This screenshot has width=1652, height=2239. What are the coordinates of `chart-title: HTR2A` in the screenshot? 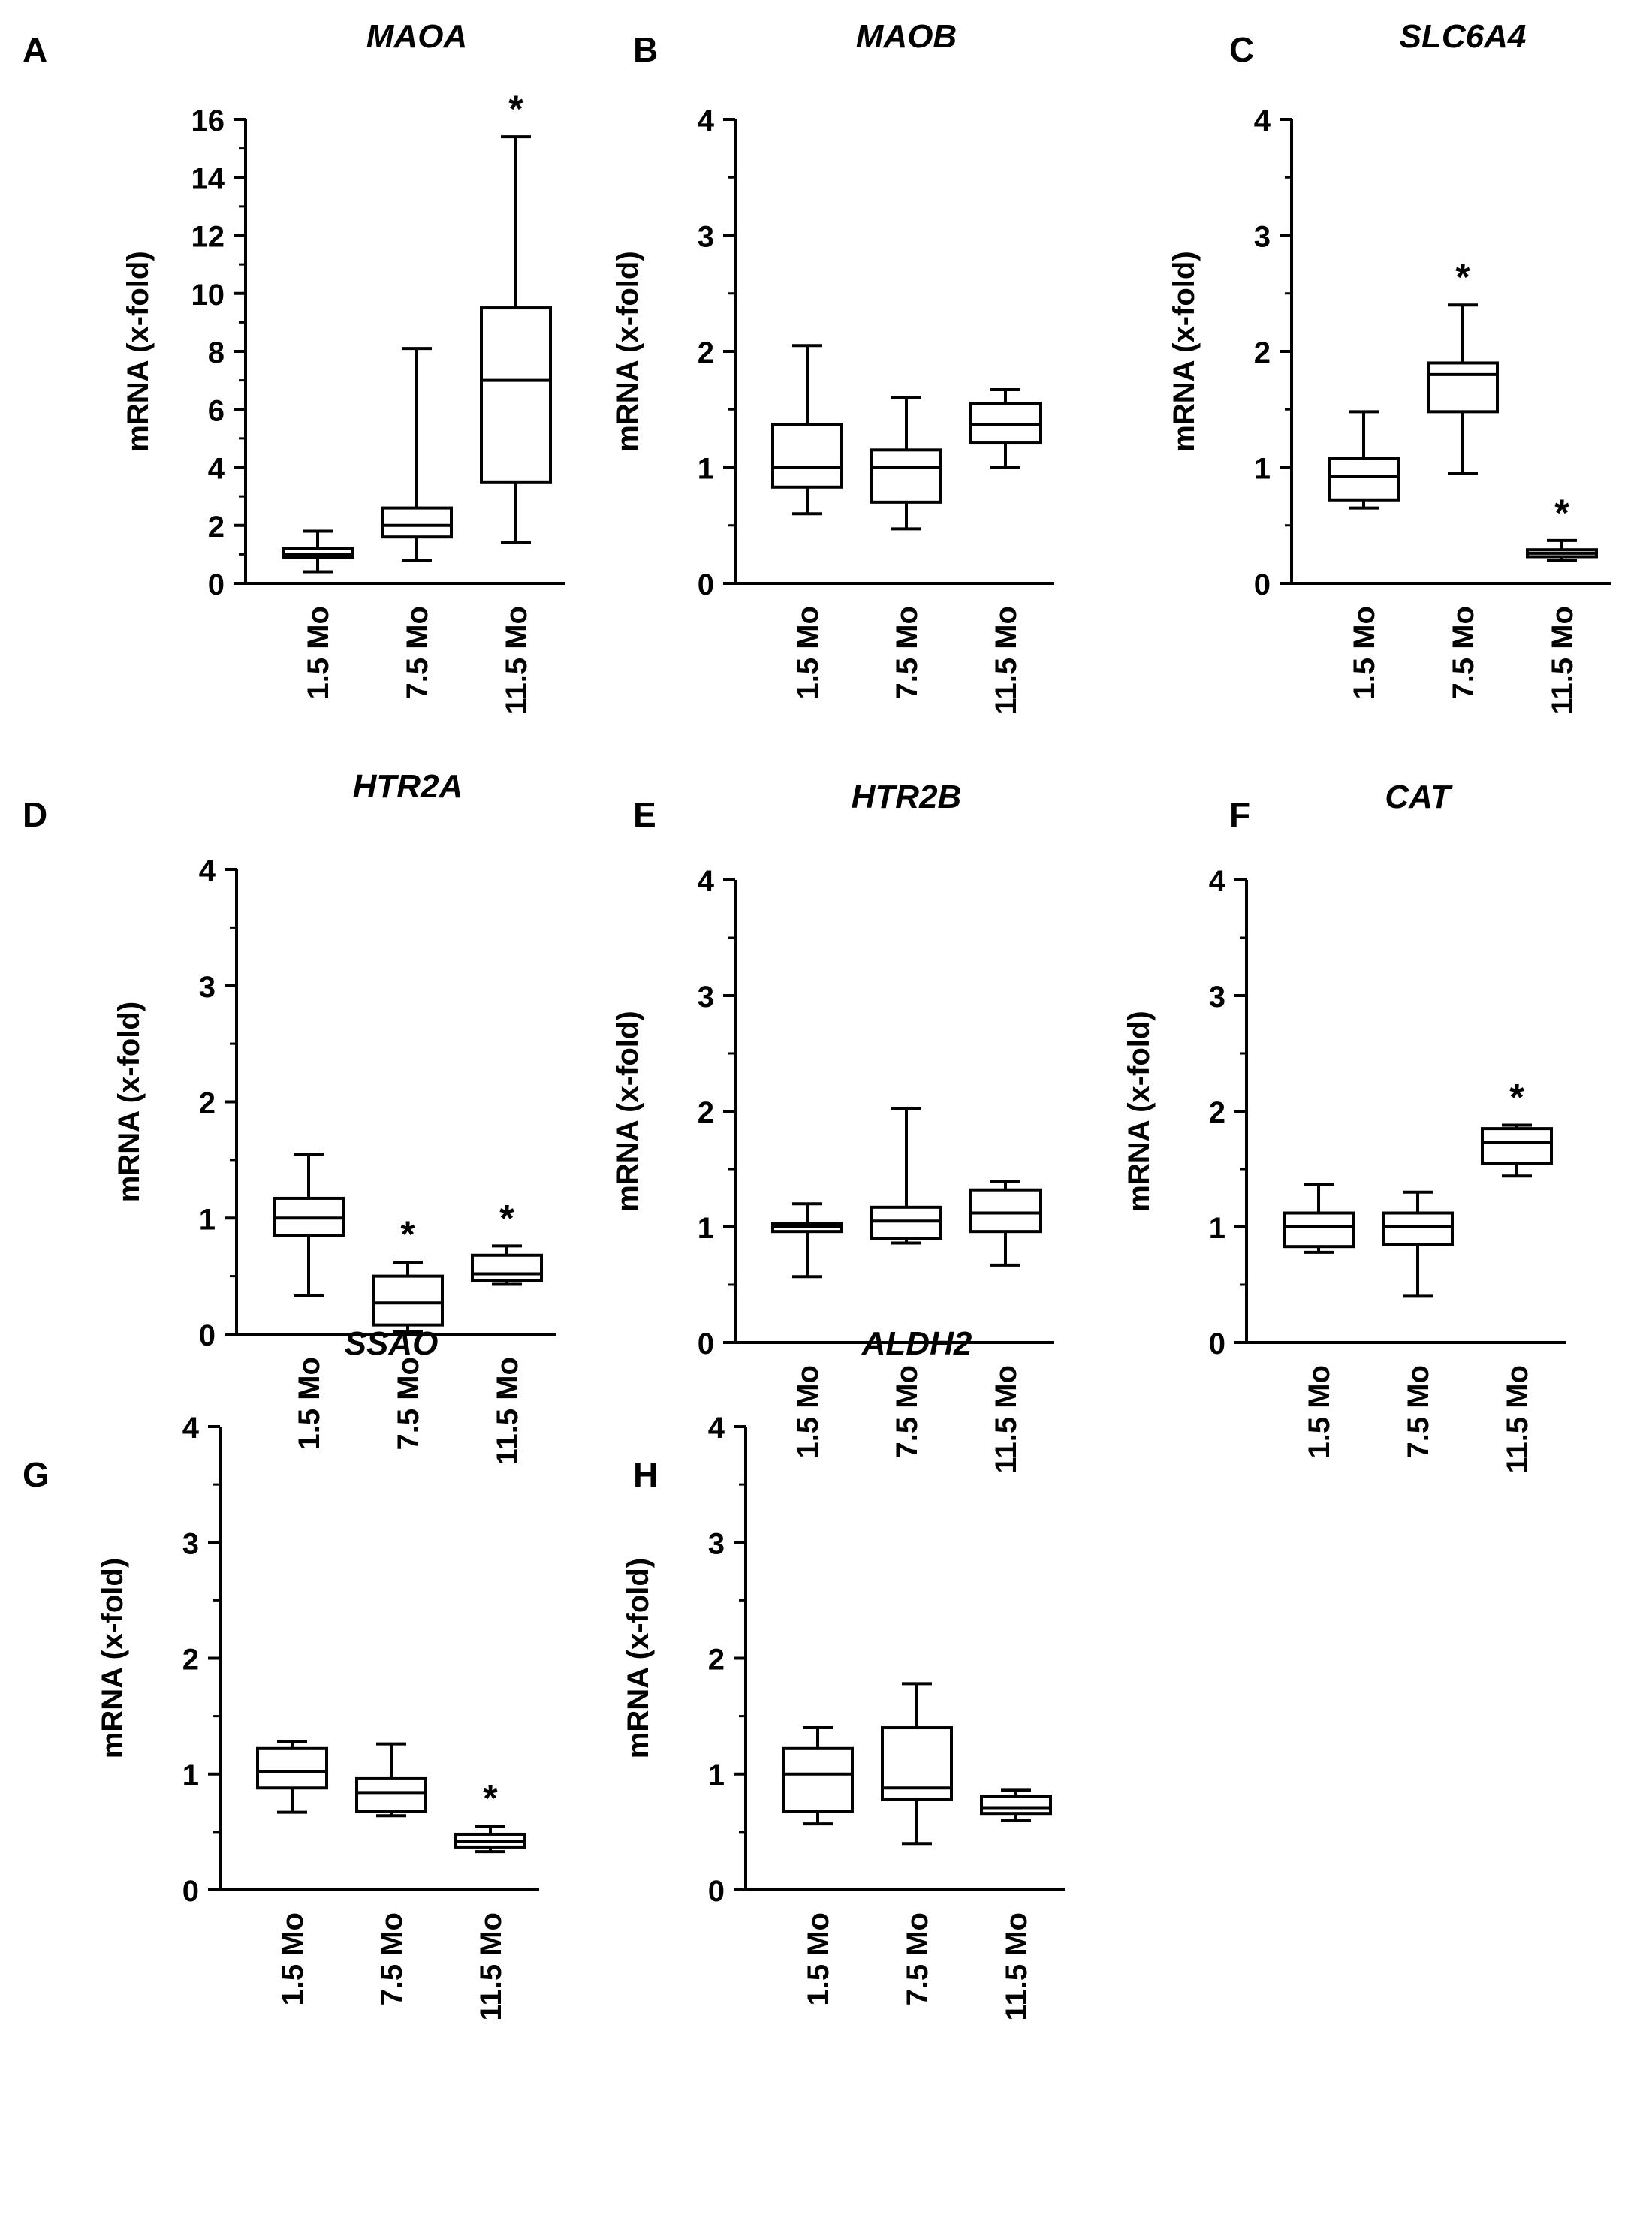 It's located at (408, 787).